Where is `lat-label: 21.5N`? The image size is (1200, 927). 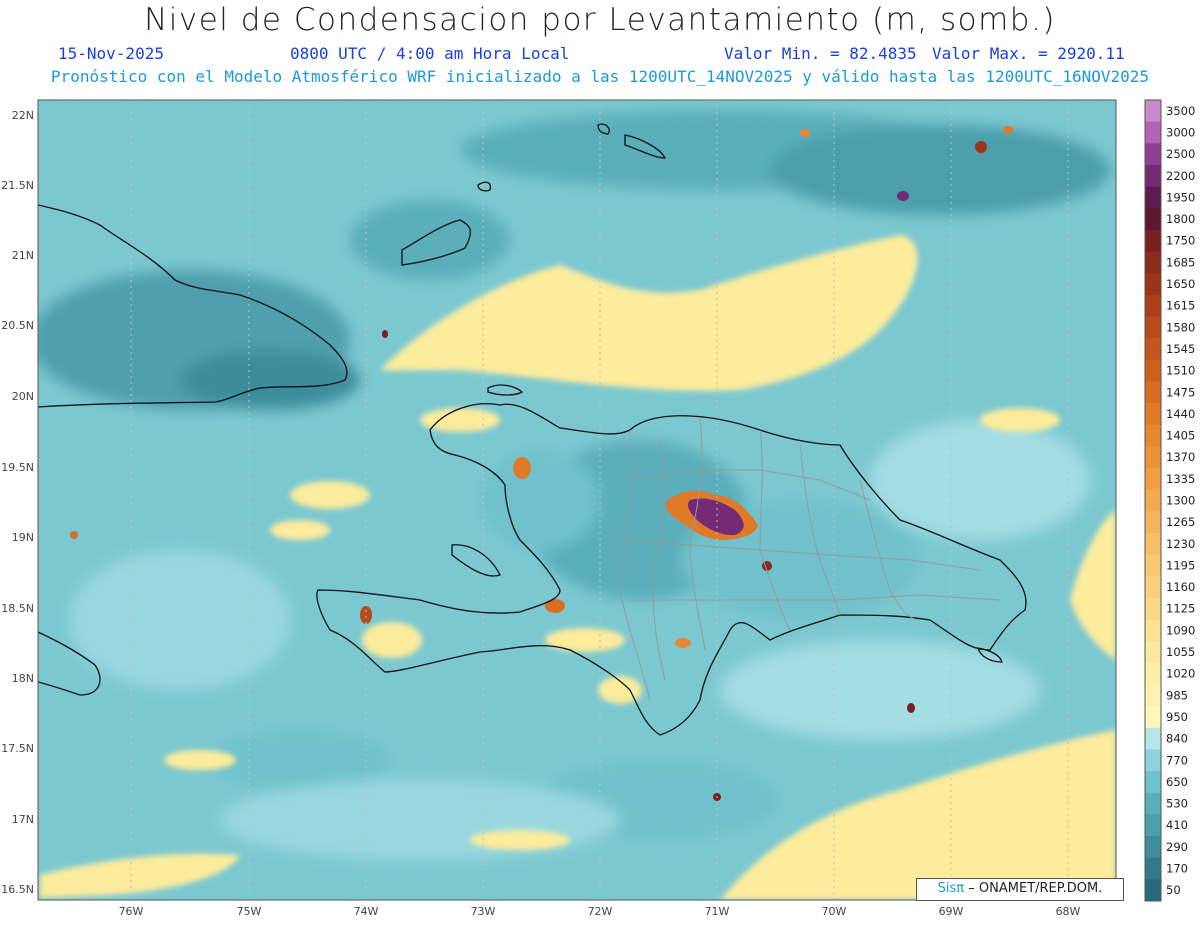 lat-label: 21.5N is located at coordinates (17, 185).